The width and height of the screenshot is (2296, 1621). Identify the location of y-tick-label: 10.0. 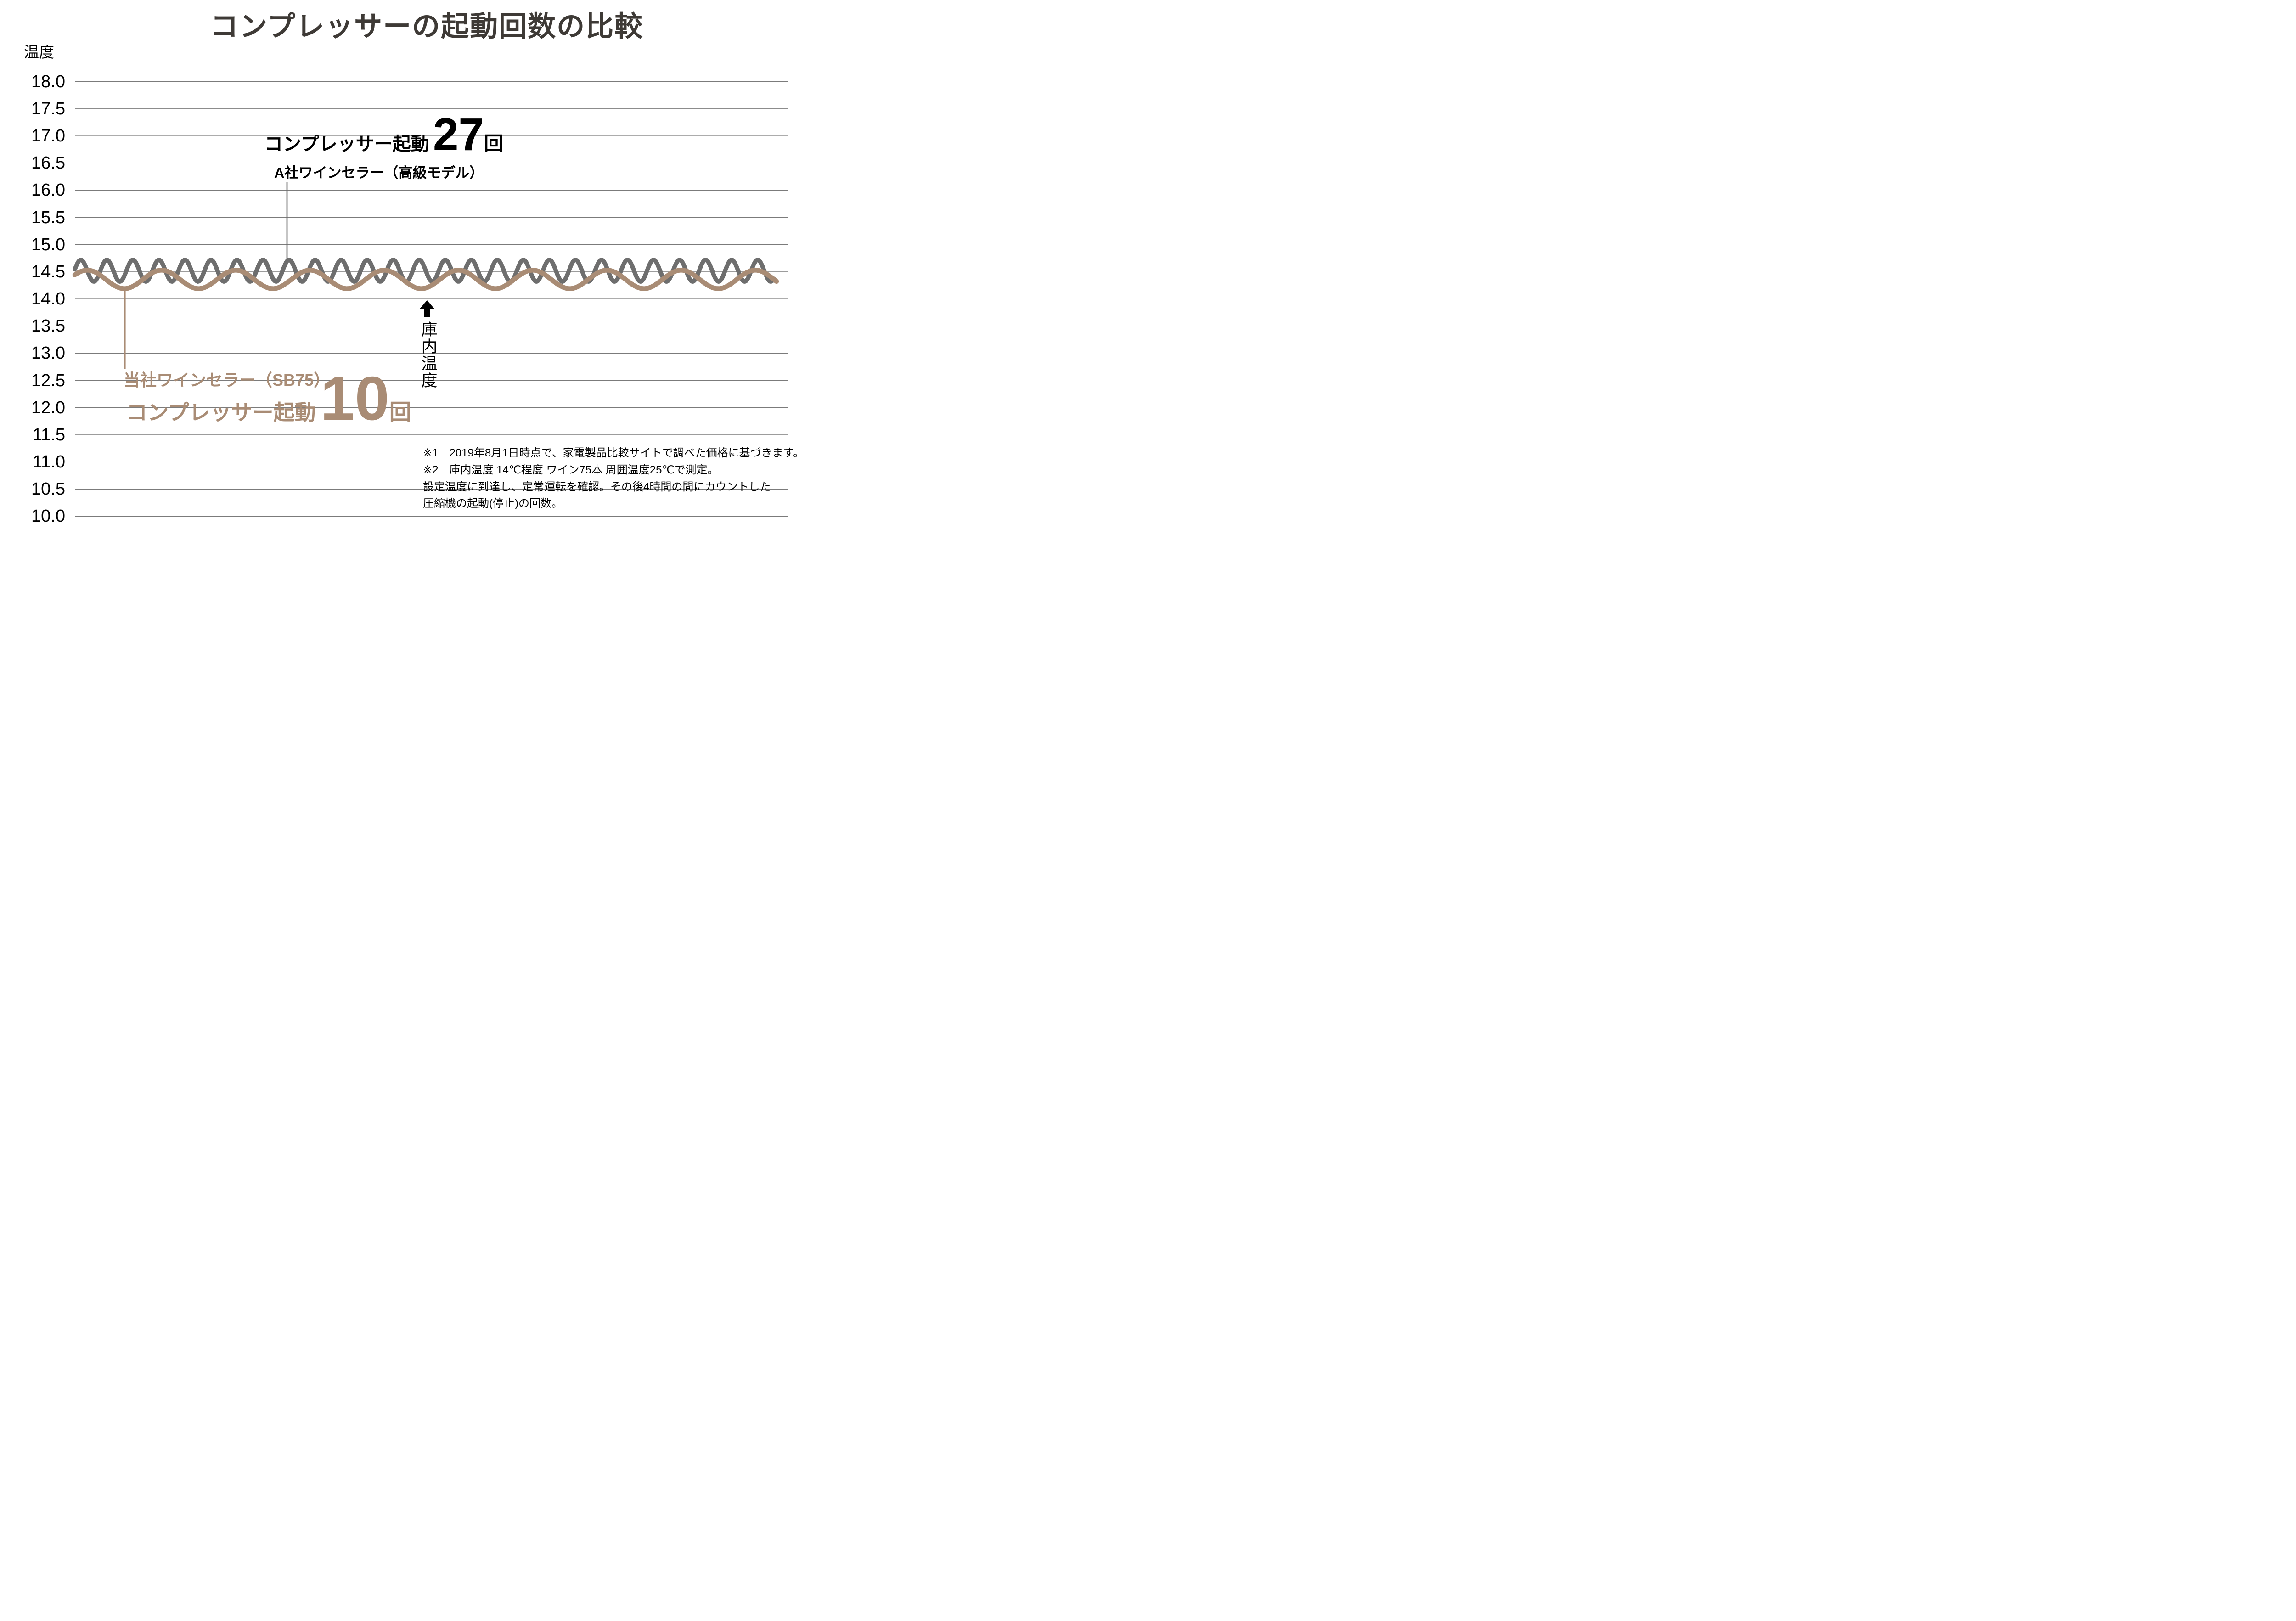
(48, 516).